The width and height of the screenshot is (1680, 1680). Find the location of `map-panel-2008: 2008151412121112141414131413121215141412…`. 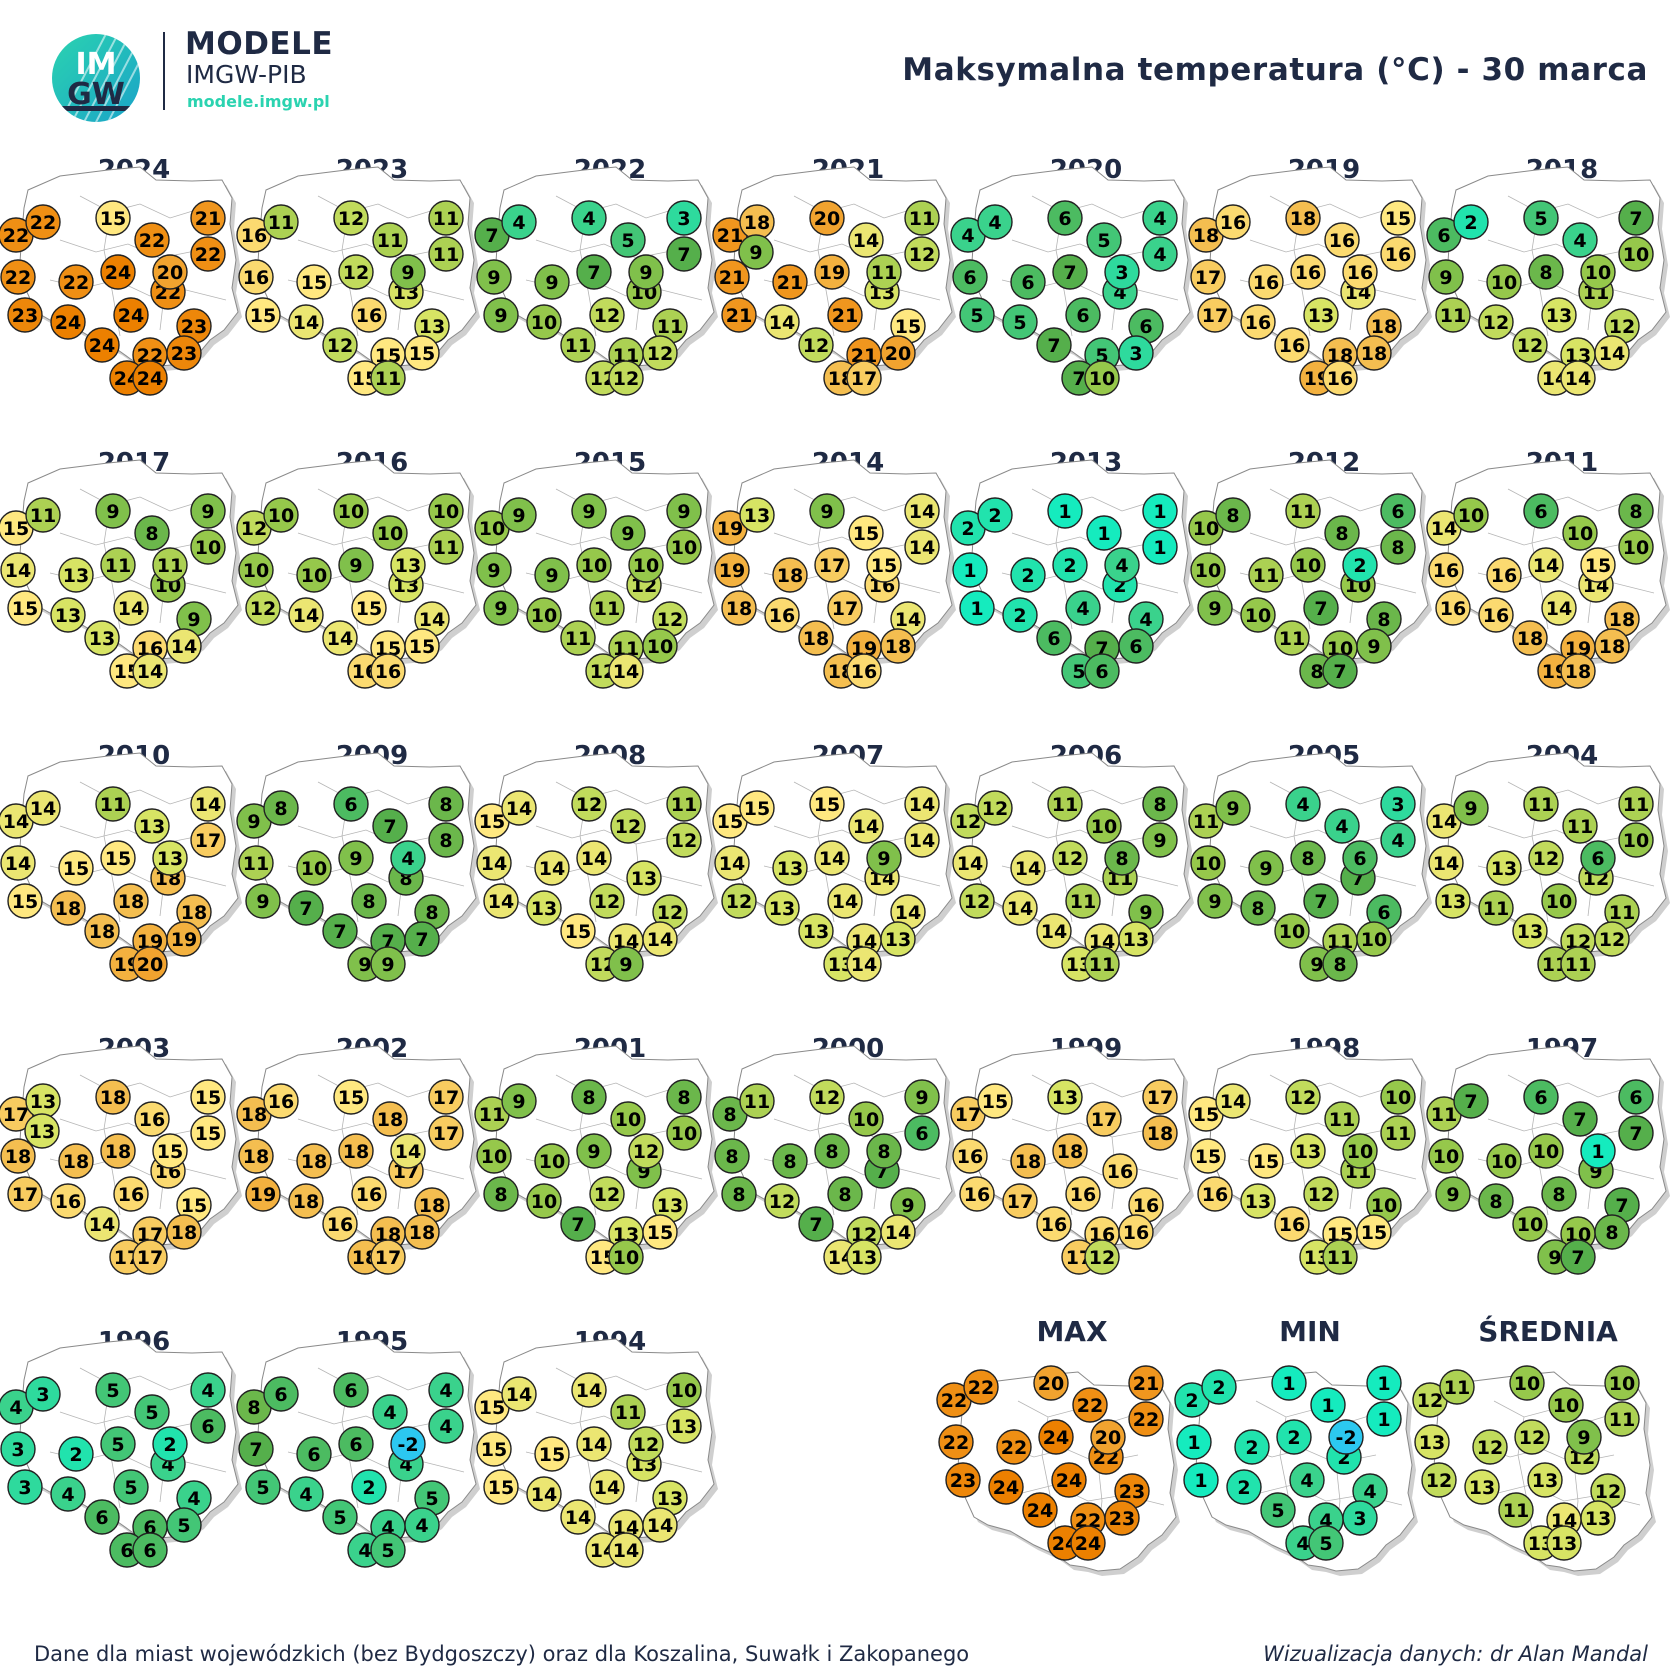

map-panel-2008: 2008151412121112141414131413121215141412… is located at coordinates (596, 861).